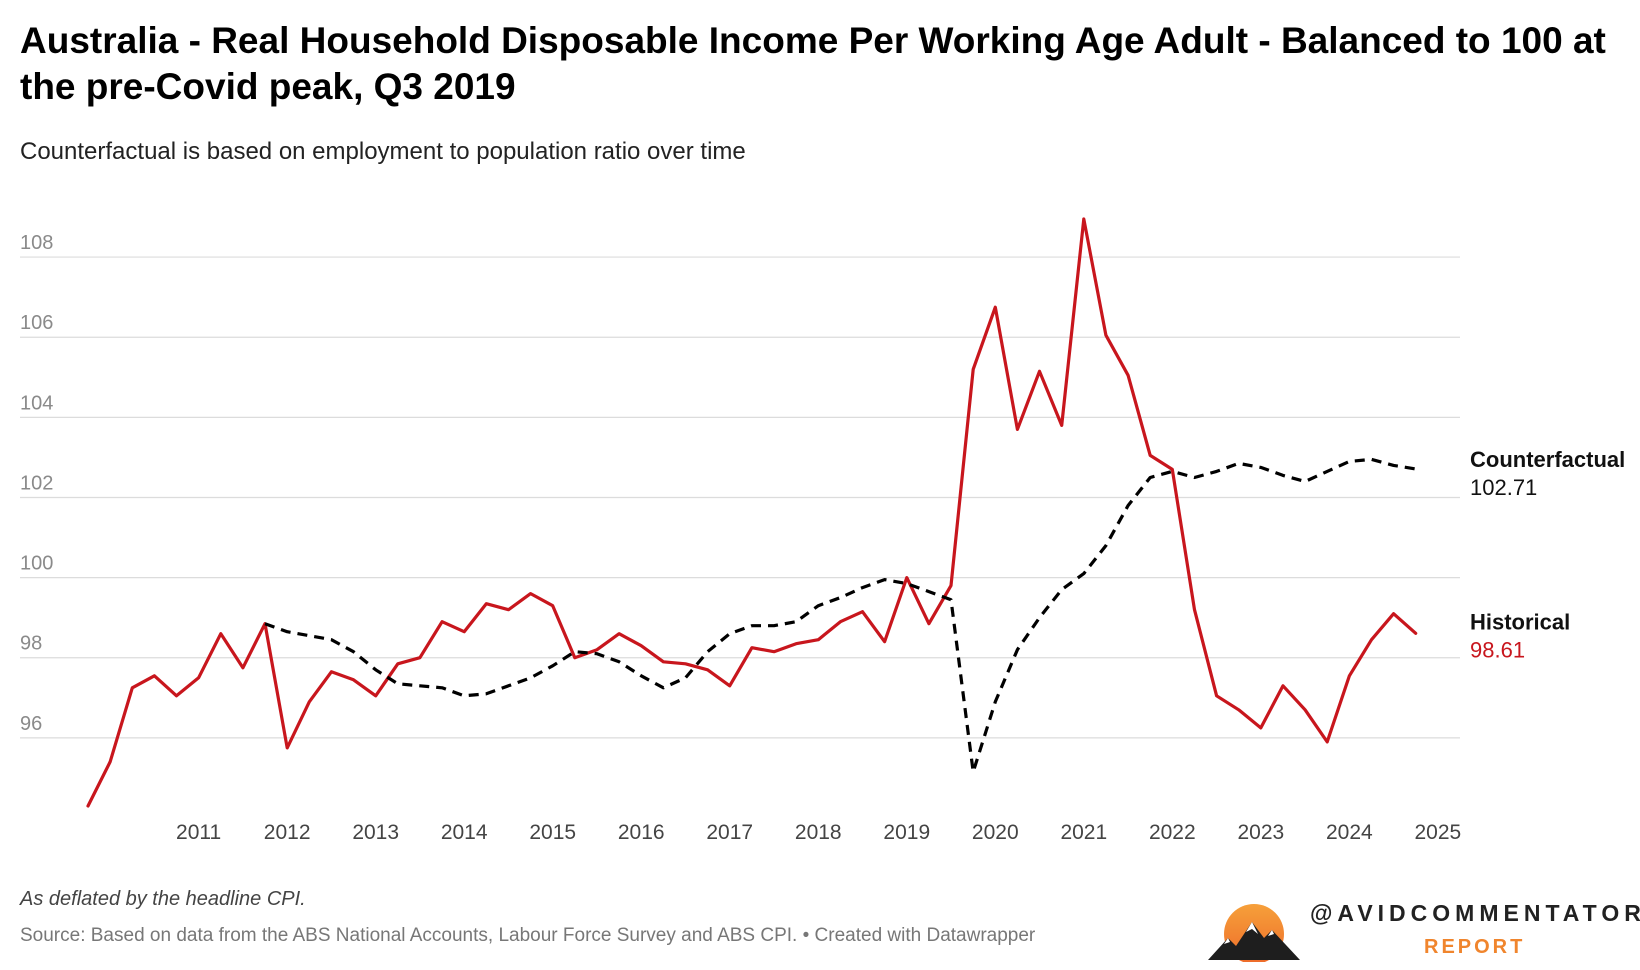 The image size is (1640, 970). Describe the element at coordinates (1520, 621) in the screenshot. I see `end-label-historical: Historical` at that location.